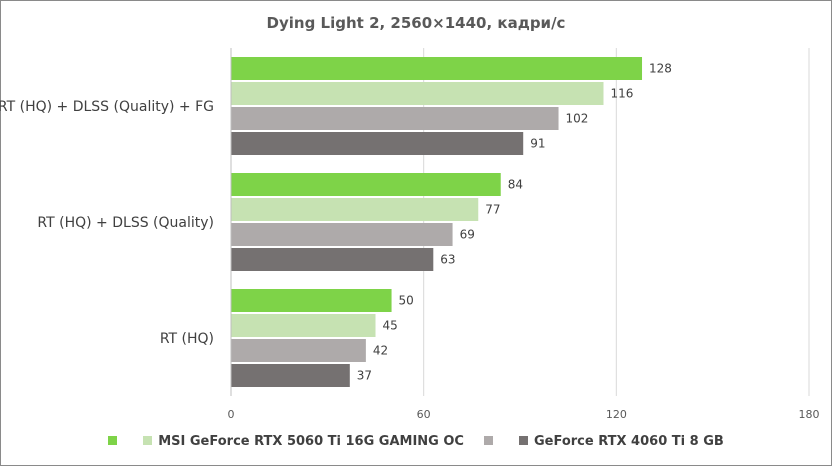 This screenshot has width=832, height=466. Describe the element at coordinates (577, 119) in the screenshot. I see `data-label: 102` at that location.